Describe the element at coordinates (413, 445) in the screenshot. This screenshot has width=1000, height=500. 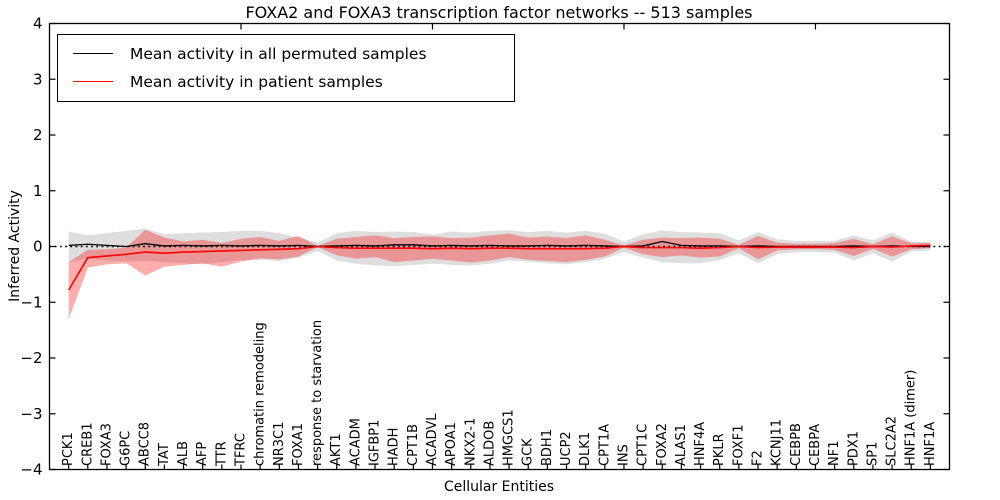
I see `x-tick-label: CPT1B` at that location.